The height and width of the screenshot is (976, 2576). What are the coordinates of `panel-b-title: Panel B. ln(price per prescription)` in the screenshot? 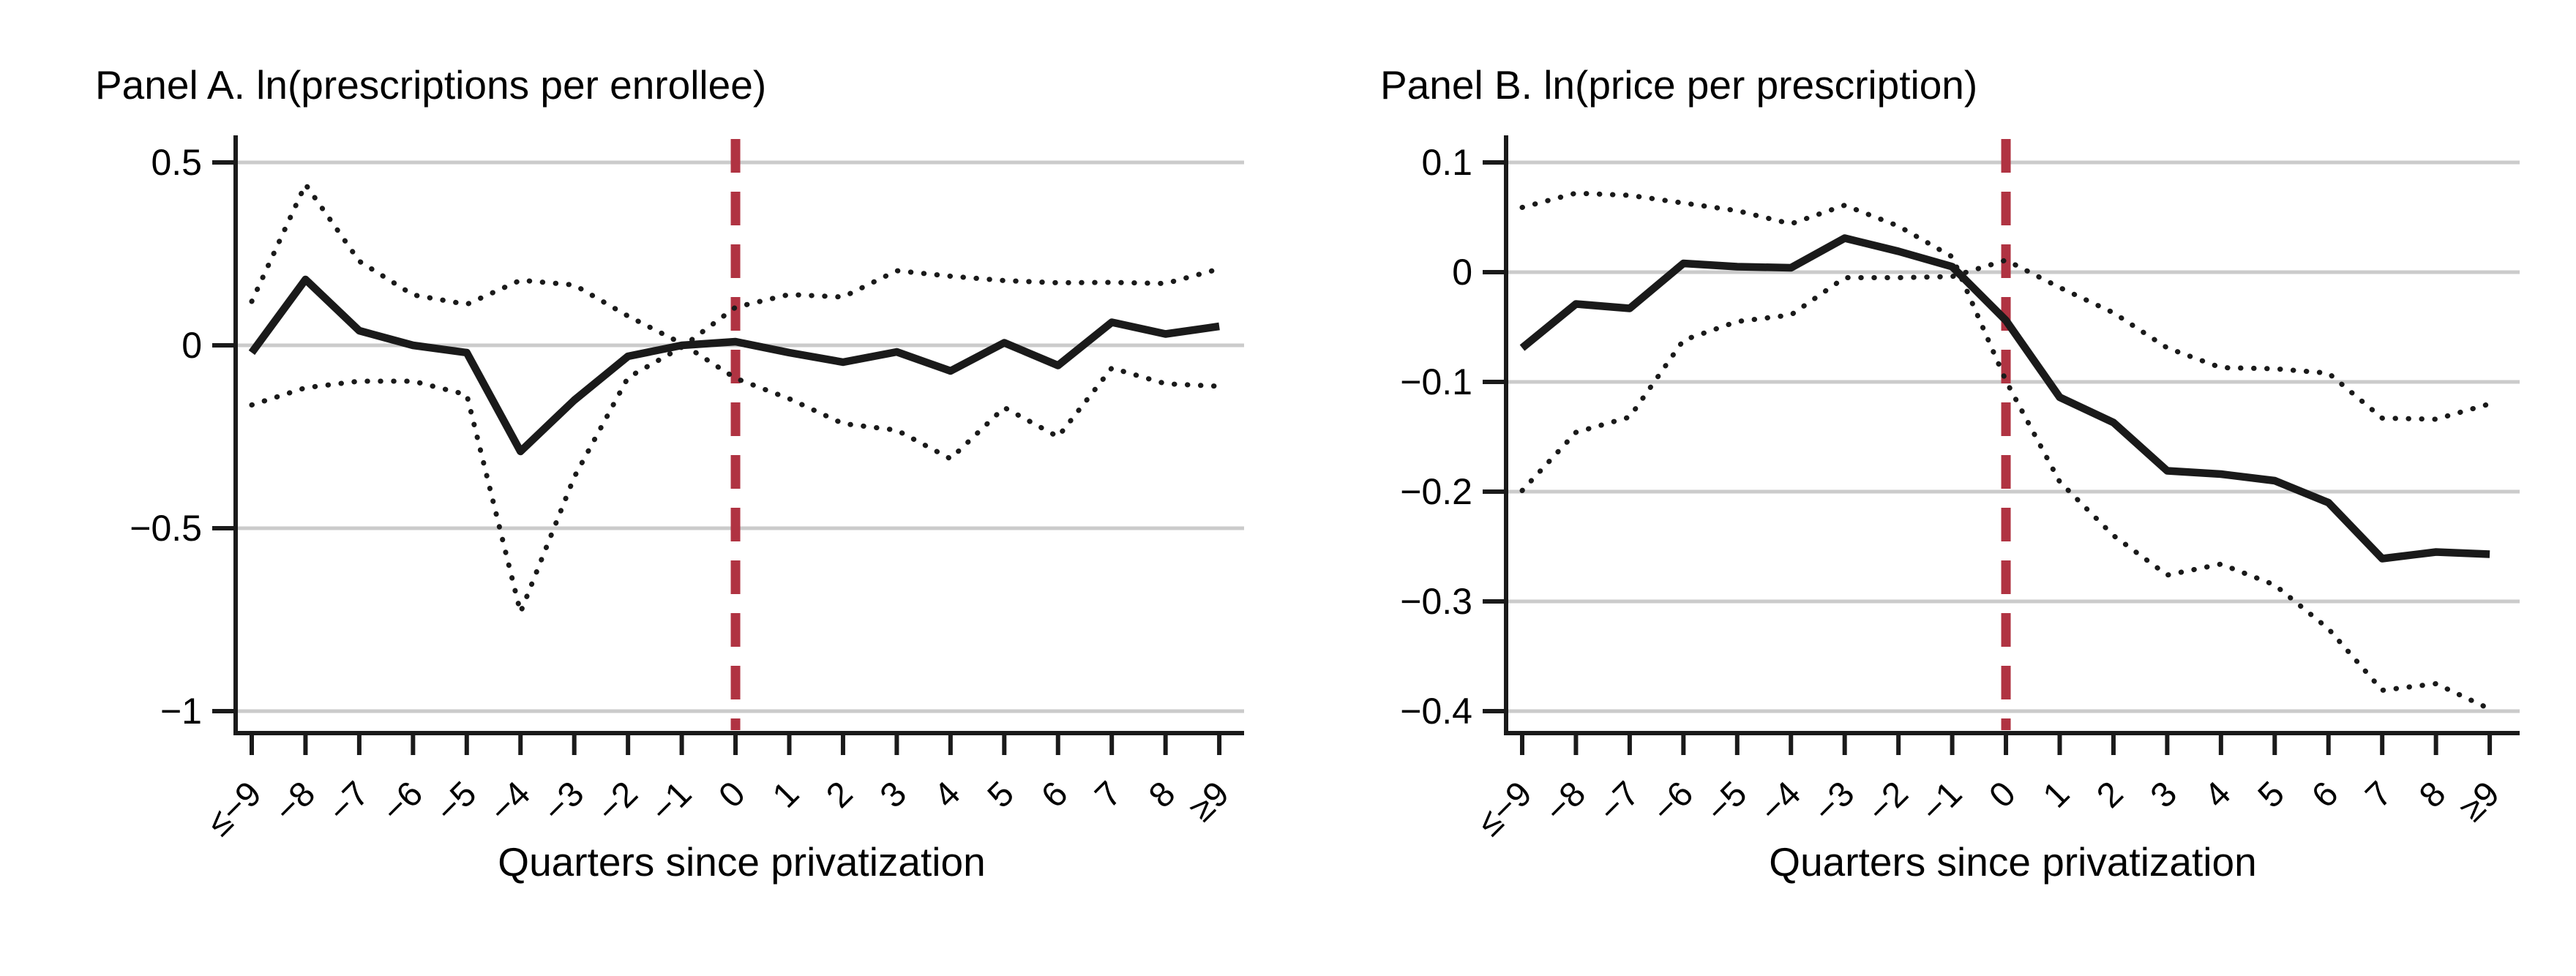 It's located at (1679, 85).